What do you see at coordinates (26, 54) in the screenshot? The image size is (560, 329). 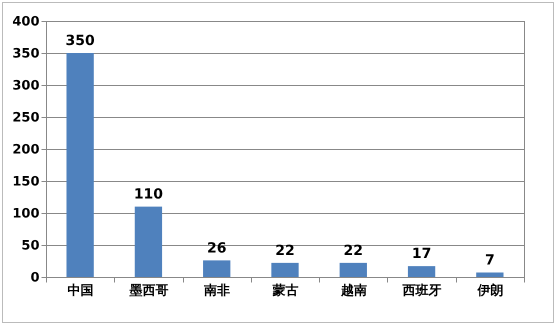 I see `y-tick-label: 350` at bounding box center [26, 54].